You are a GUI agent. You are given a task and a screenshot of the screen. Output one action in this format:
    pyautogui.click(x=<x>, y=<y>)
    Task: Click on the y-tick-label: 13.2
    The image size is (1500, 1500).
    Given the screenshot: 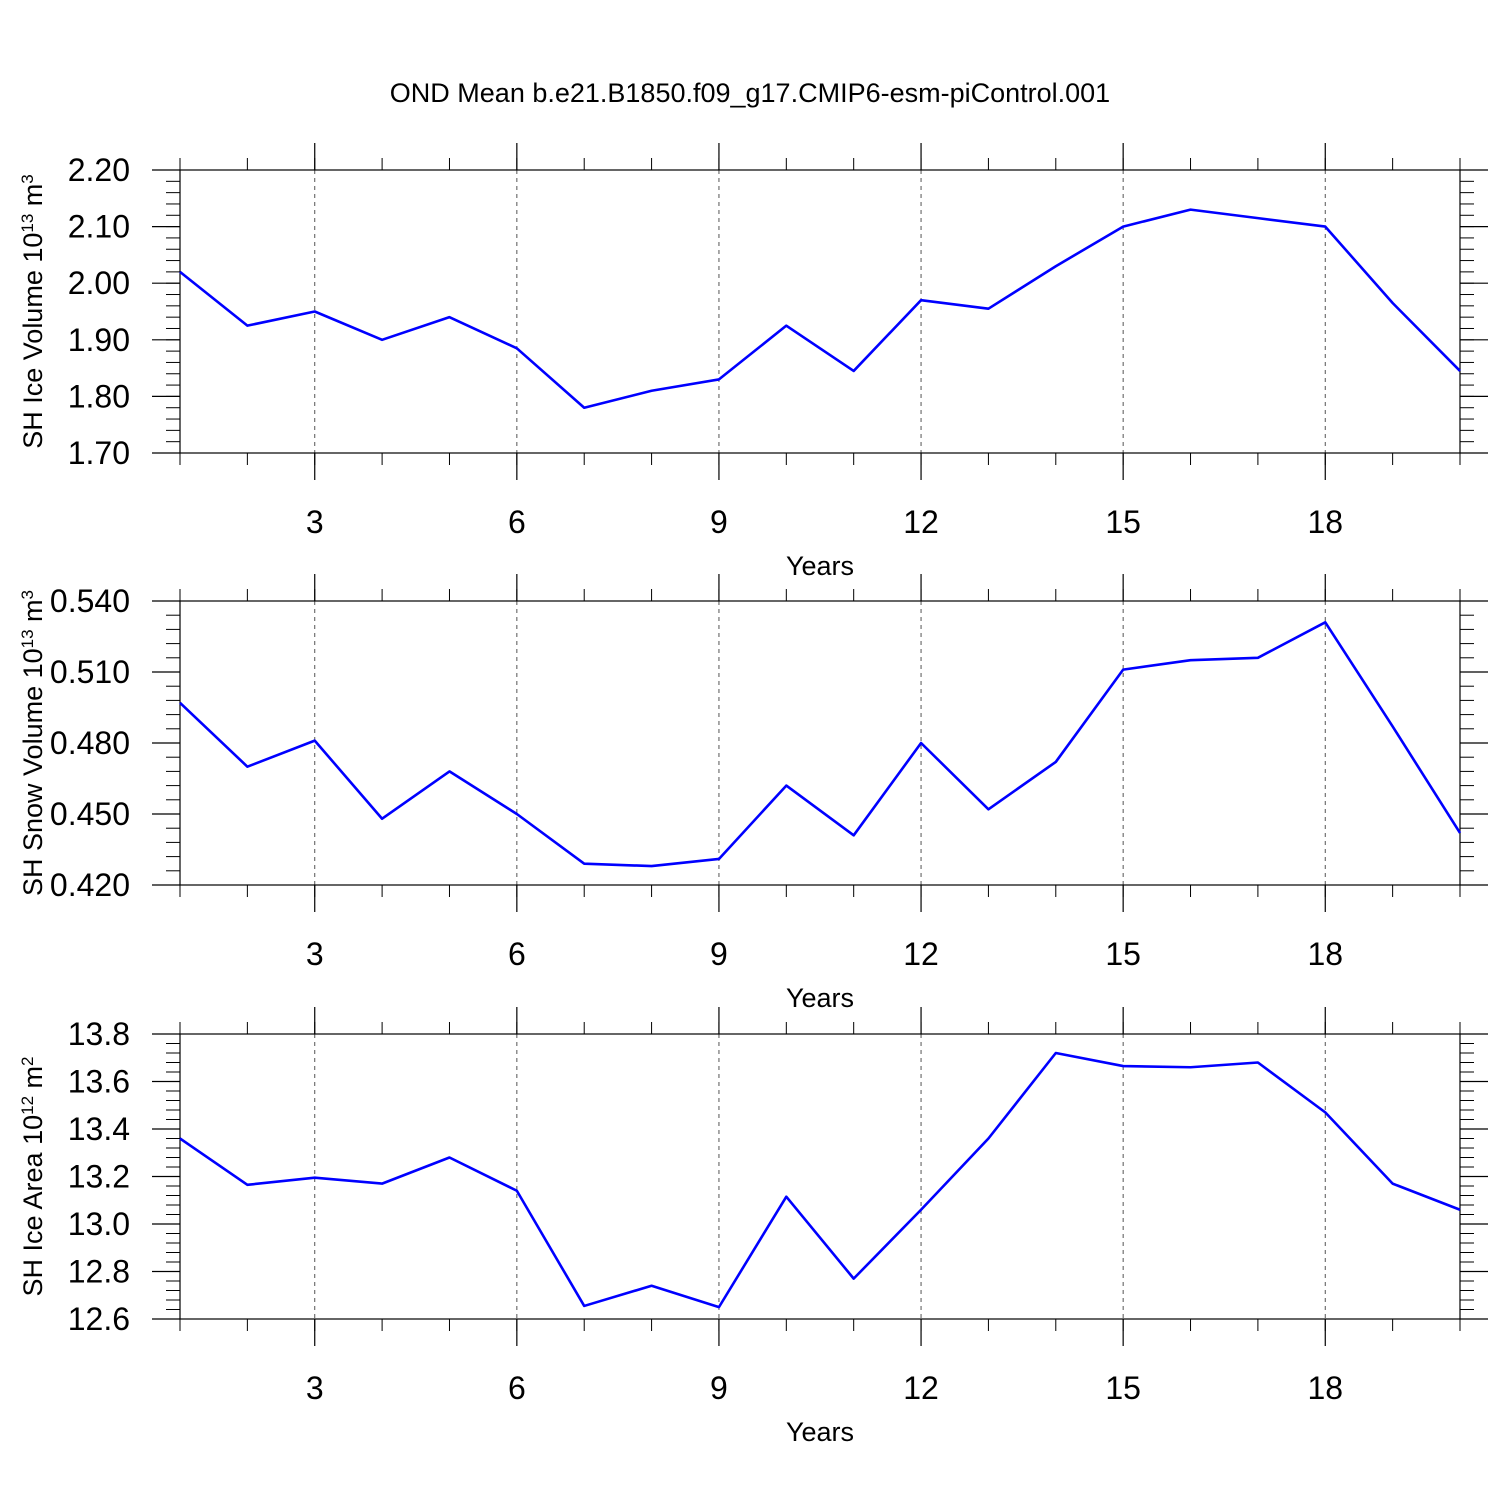 What is the action you would take?
    pyautogui.click(x=99, y=1177)
    